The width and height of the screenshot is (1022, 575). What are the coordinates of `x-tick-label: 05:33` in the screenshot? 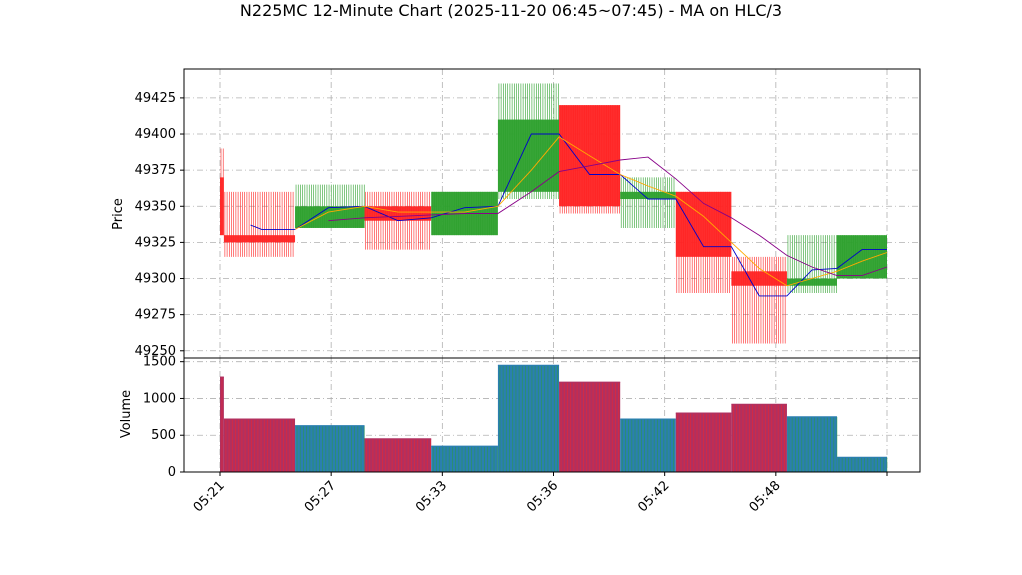 It's located at (431, 496).